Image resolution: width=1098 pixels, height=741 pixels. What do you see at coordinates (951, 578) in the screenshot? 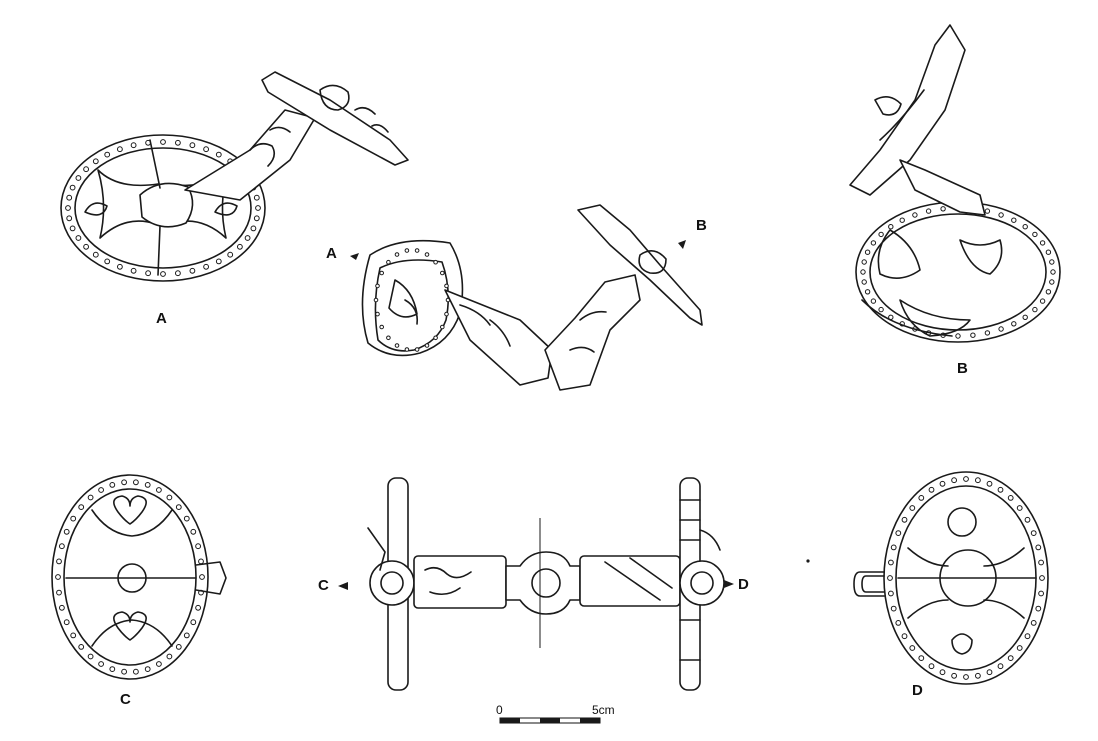
I see `view-d-drawing` at bounding box center [951, 578].